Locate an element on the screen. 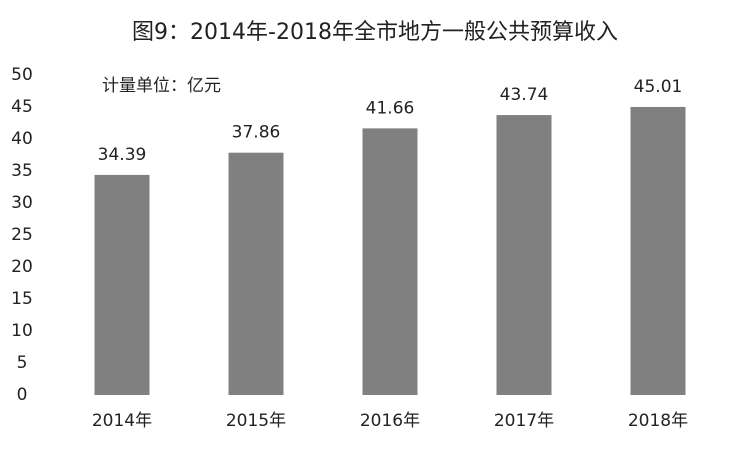  unit-annotation: 计量单位：亿元 is located at coordinates (161, 86).